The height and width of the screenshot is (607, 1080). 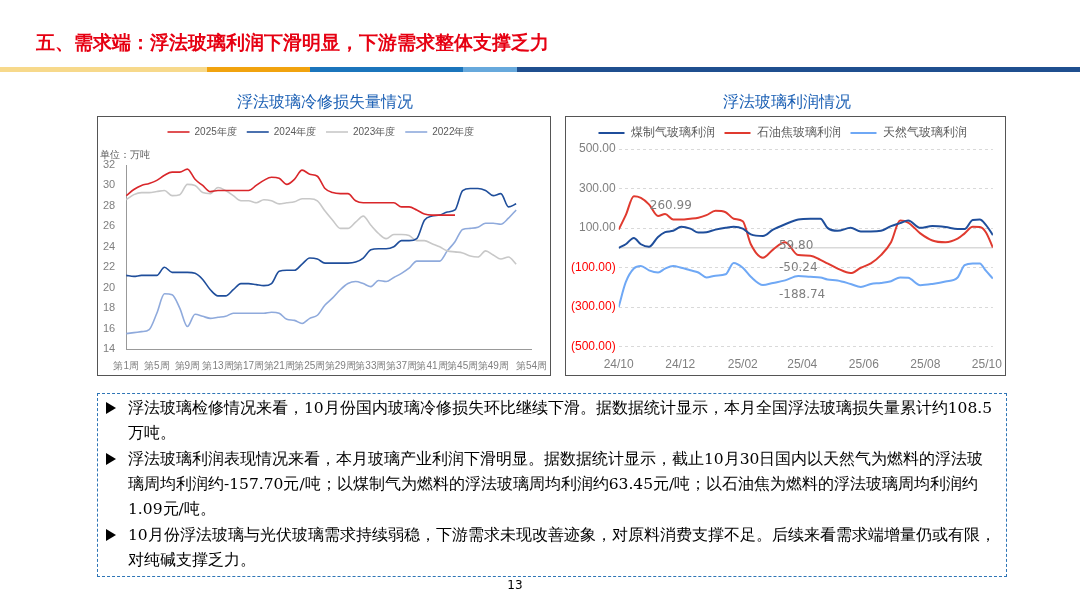 I want to click on x-tick-label: 25/08, so click(x=925, y=364).